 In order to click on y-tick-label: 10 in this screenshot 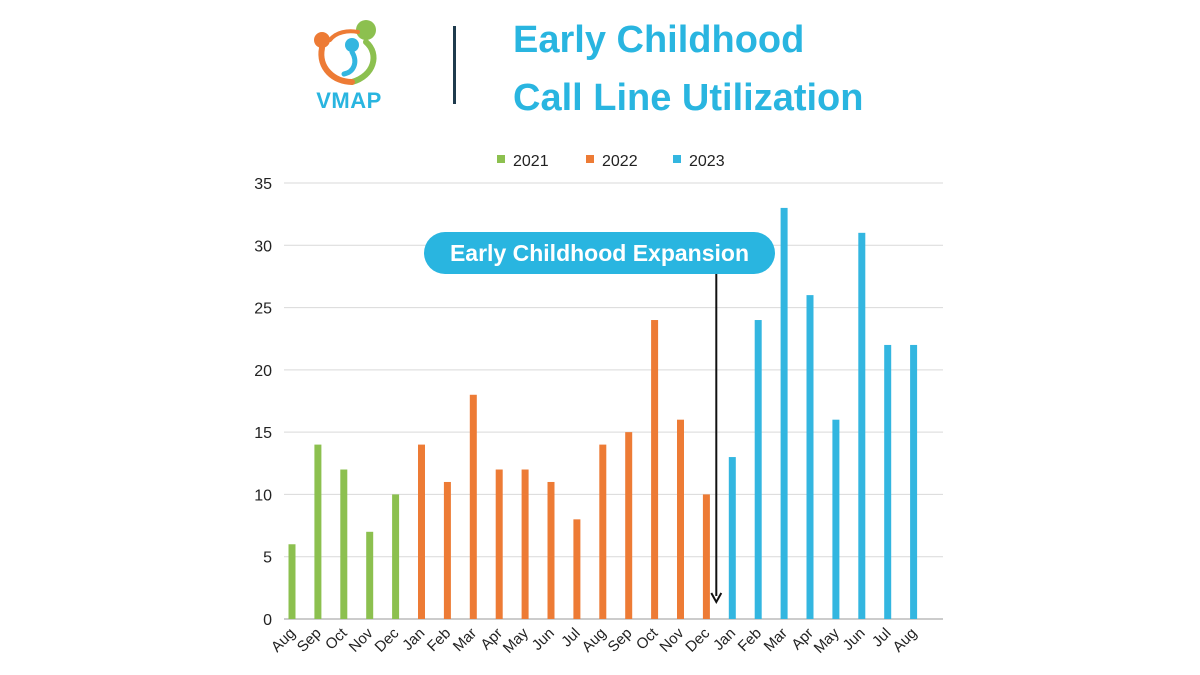, I will do `click(263, 495)`.